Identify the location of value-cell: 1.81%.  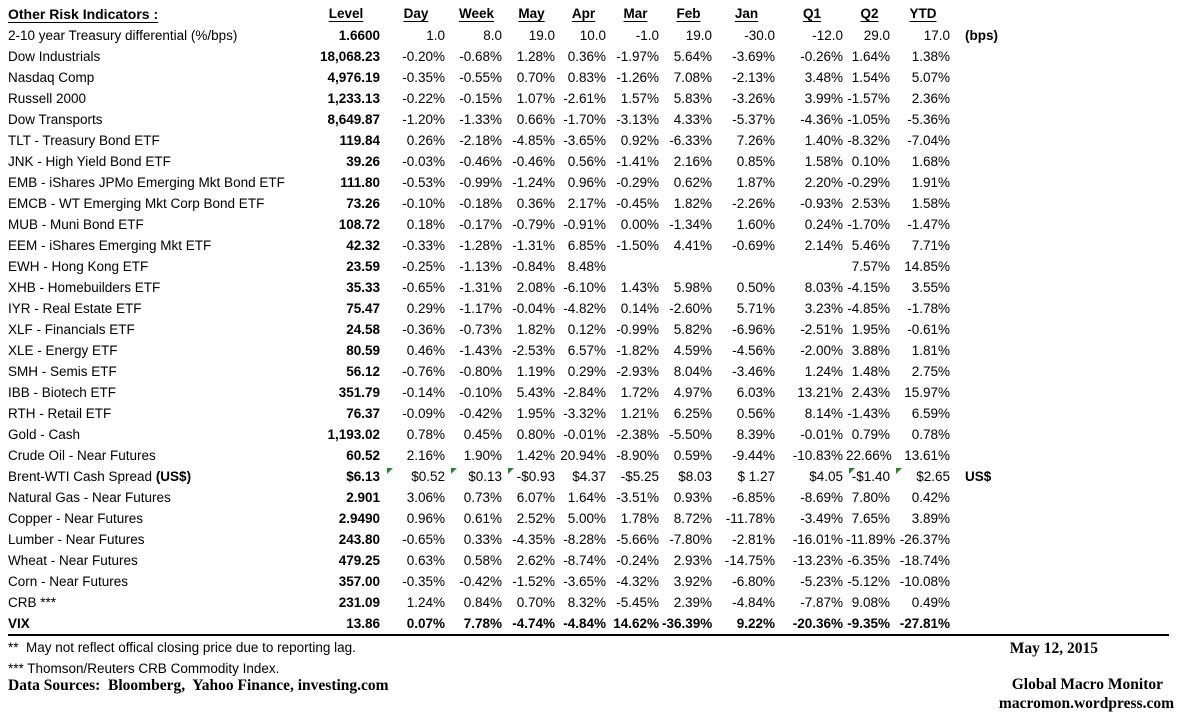
(930, 350).